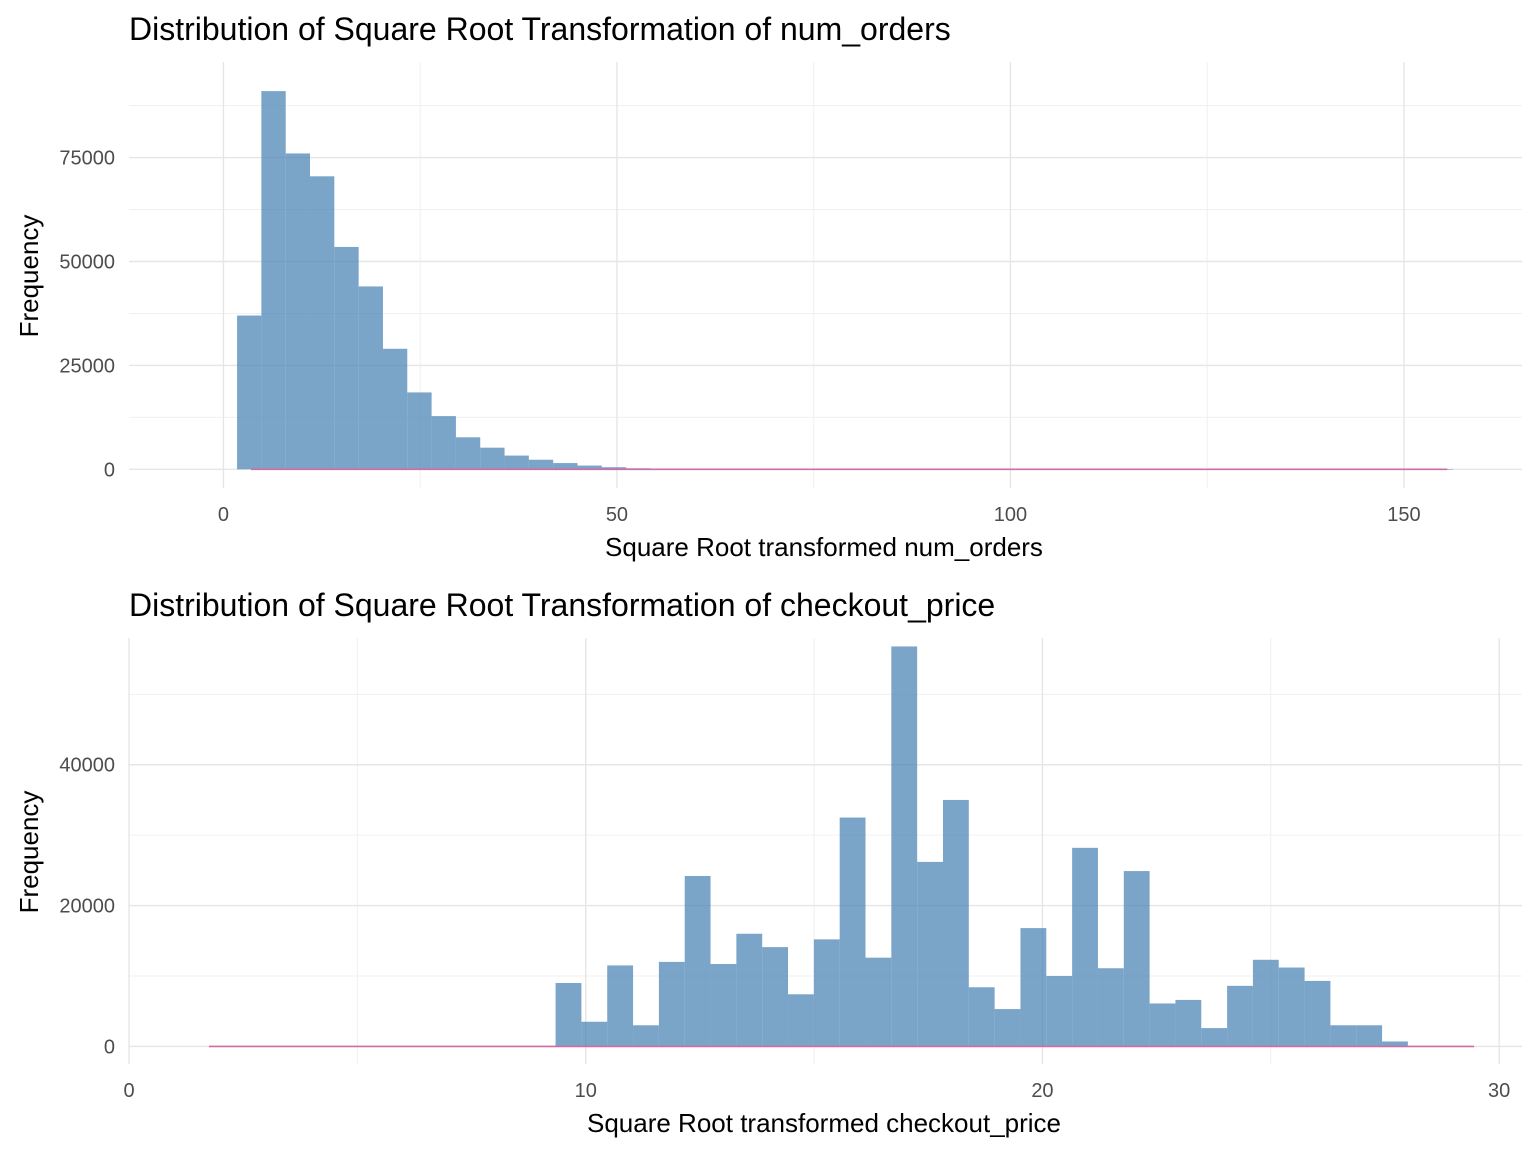  Describe the element at coordinates (819, 515) in the screenshot. I see `x-tick-labels: 0 50 100 150` at that location.